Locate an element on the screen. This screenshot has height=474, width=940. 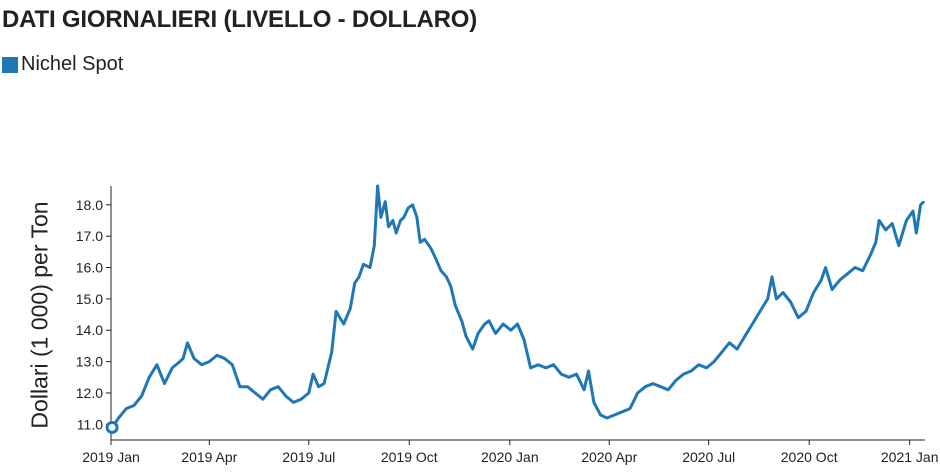
y-tick-label: 15.0 is located at coordinates (89, 299).